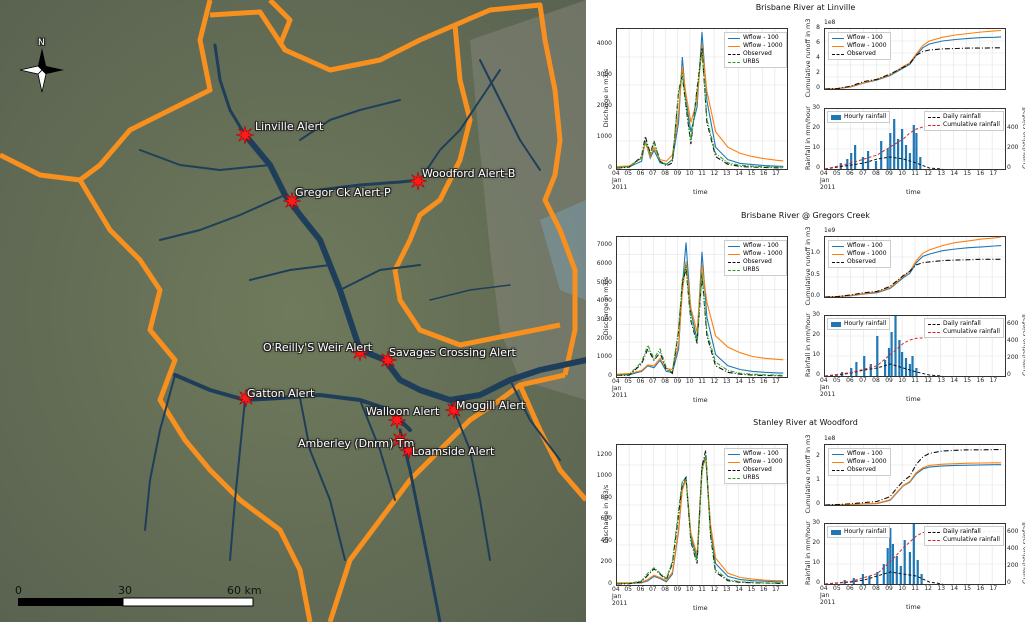 The height and width of the screenshot is (622, 1025). What do you see at coordinates (281, 393) in the screenshot?
I see `station-label-gatton: Gatton Alert` at bounding box center [281, 393].